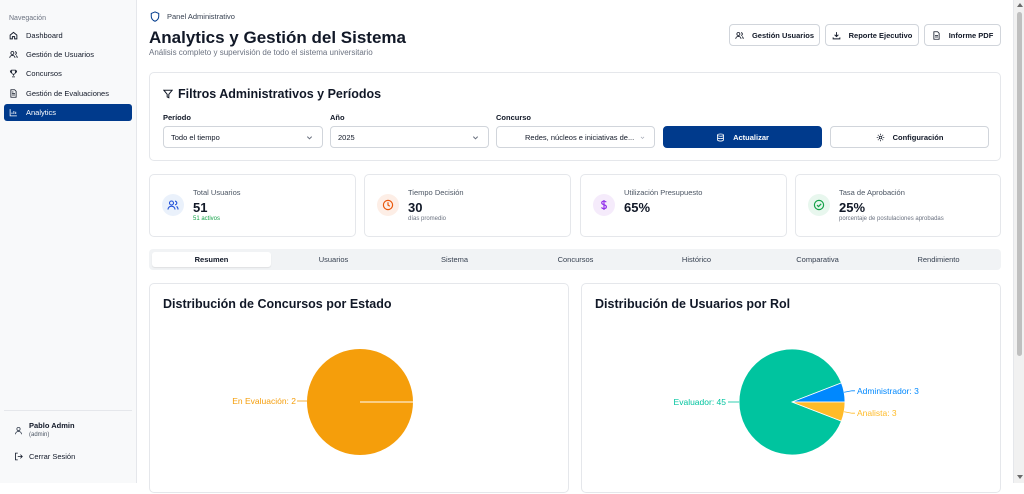  Describe the element at coordinates (415, 207) in the screenshot. I see `stat-value: 30` at that location.